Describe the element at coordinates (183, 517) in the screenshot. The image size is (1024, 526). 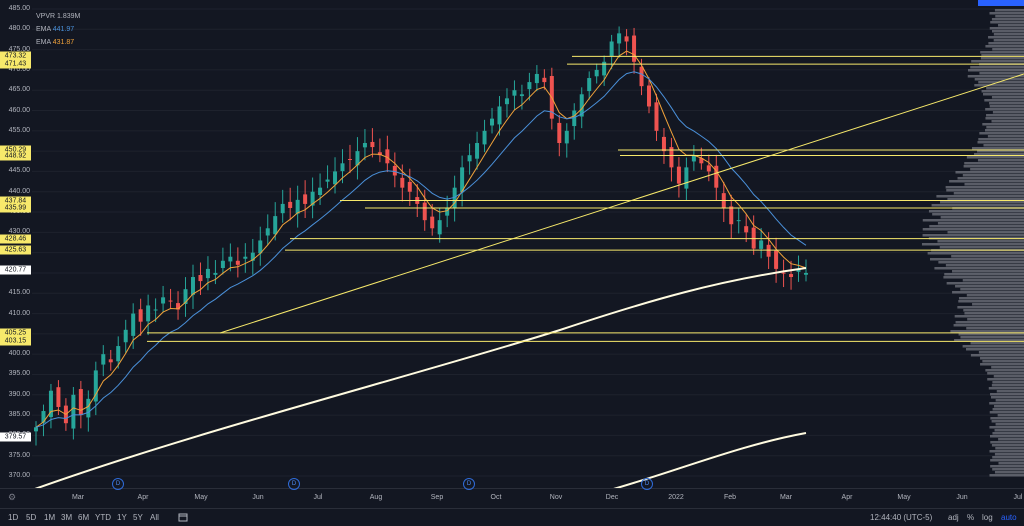
I see `calendar-icon` at that location.